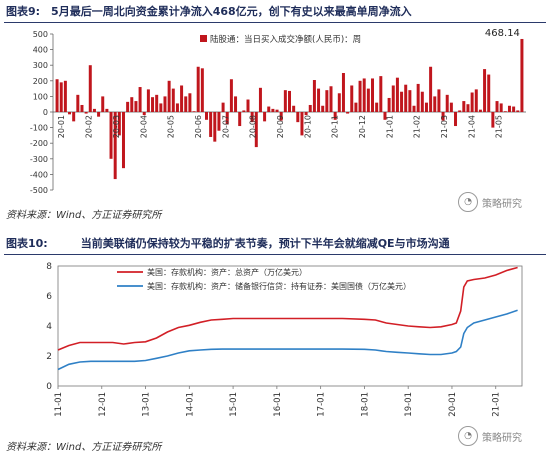 Image resolution: width=550 pixels, height=459 pixels. Describe the element at coordinates (227, 272) in the screenshot. I see `legend-label-1: 美国：存款机构：资产：总资产（万亿美元）` at that location.